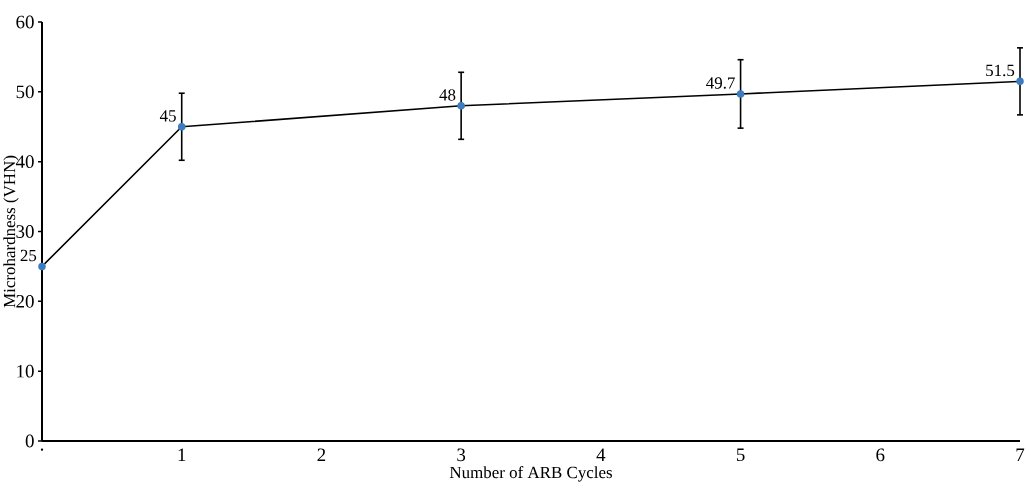  Describe the element at coordinates (42, 449) in the screenshot. I see `x-tick-label: ·` at that location.